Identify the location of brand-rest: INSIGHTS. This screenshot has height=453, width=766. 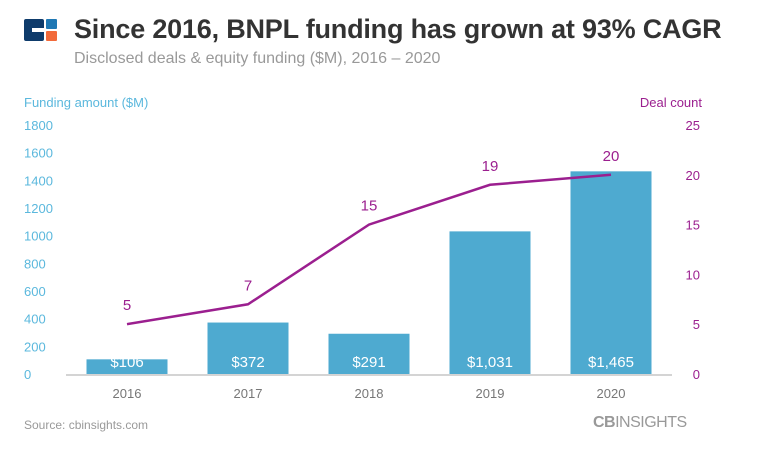
(651, 422).